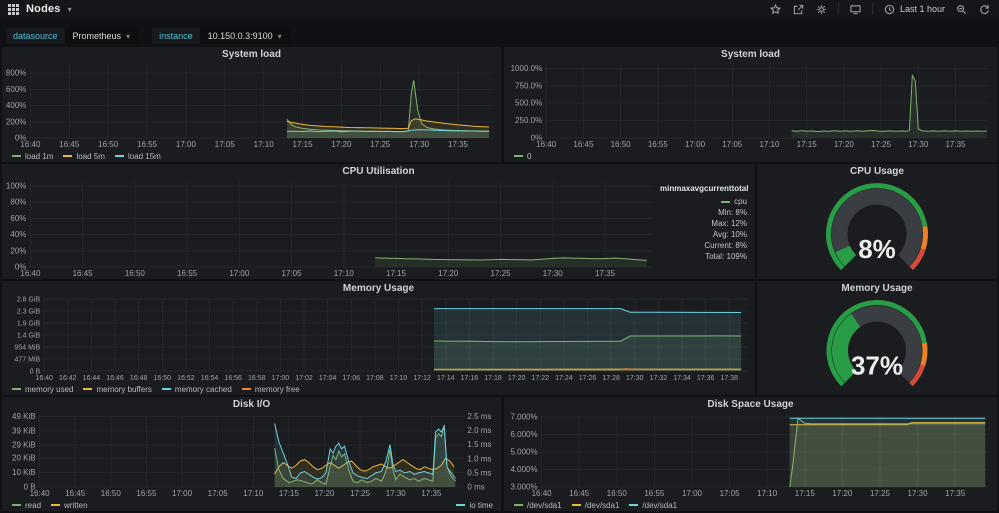 This screenshot has width=999, height=513. What do you see at coordinates (544, 505) in the screenshot?
I see `legend-label: /dev/sda1` at bounding box center [544, 505].